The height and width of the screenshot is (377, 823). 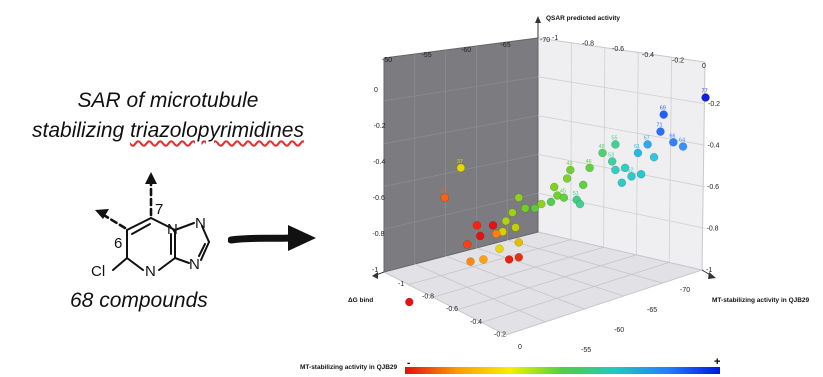 What do you see at coordinates (714, 146) in the screenshot?
I see `z-right-tick-label: -0.4` at bounding box center [714, 146].